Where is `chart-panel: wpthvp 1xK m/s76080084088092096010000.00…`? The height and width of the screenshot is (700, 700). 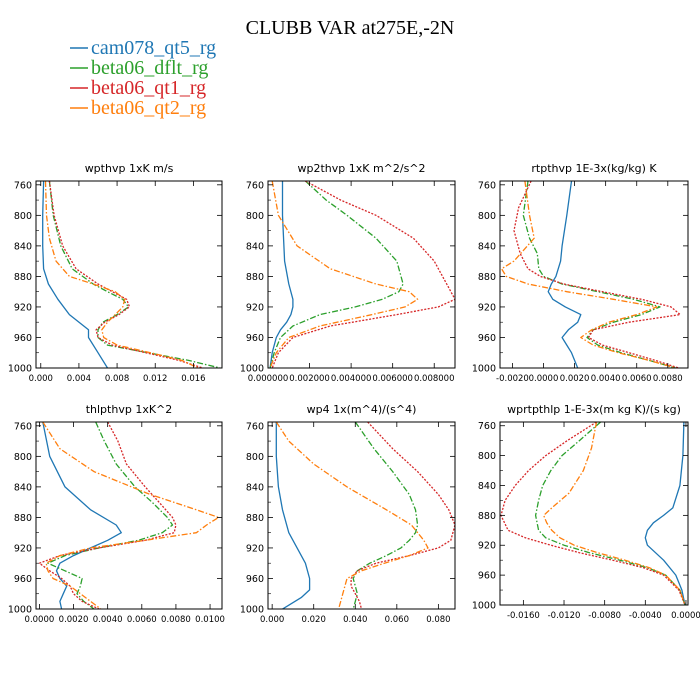 chart-panel: wpthvp 1xK m/s76080084088092096010000.00… is located at coordinates (115, 273).